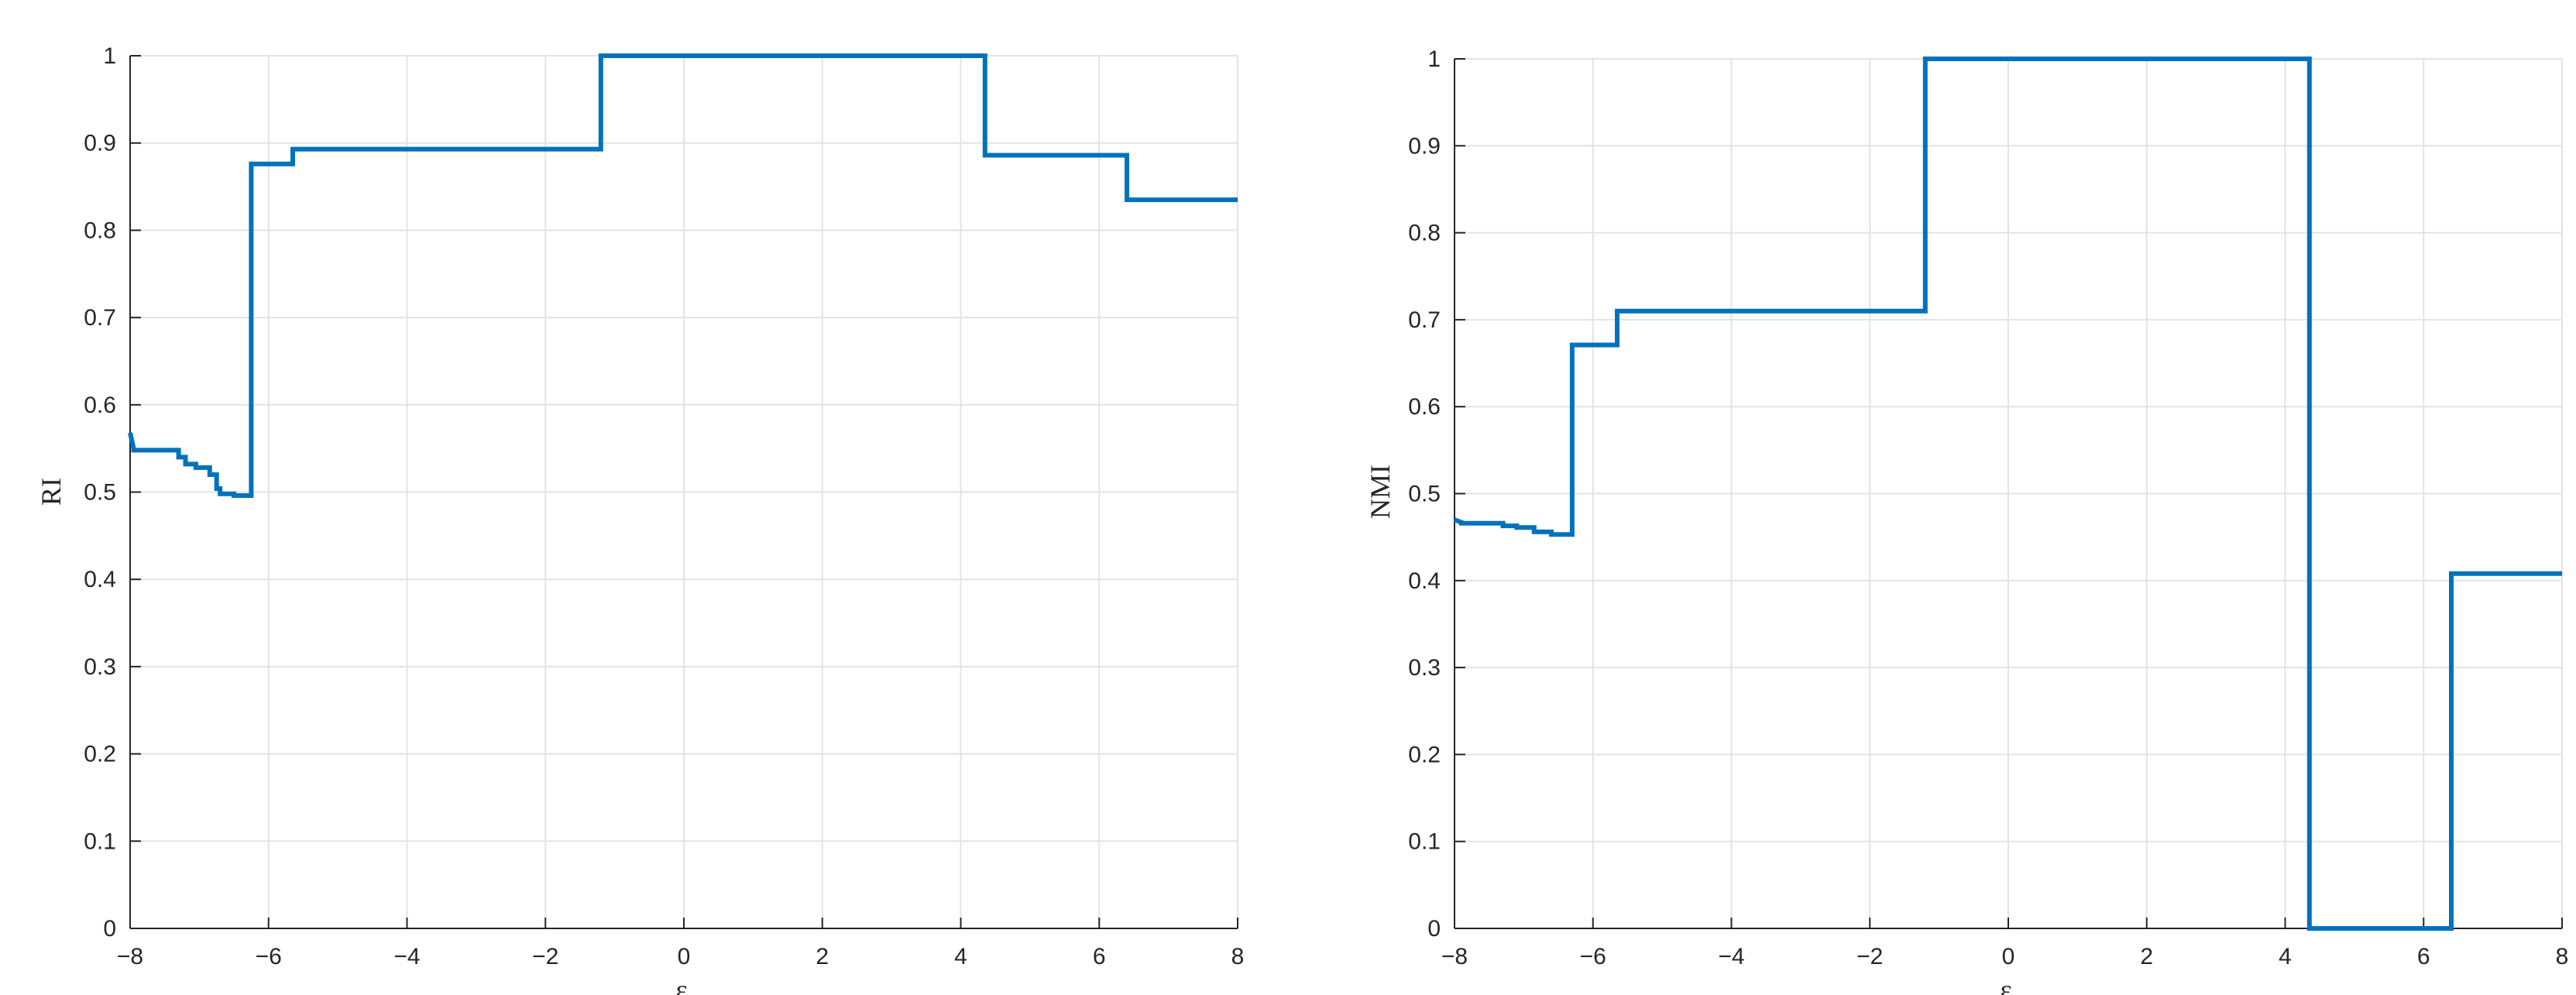 The height and width of the screenshot is (995, 2576). What do you see at coordinates (1731, 956) in the screenshot?
I see `nmi-x-tick-label: −4` at bounding box center [1731, 956].